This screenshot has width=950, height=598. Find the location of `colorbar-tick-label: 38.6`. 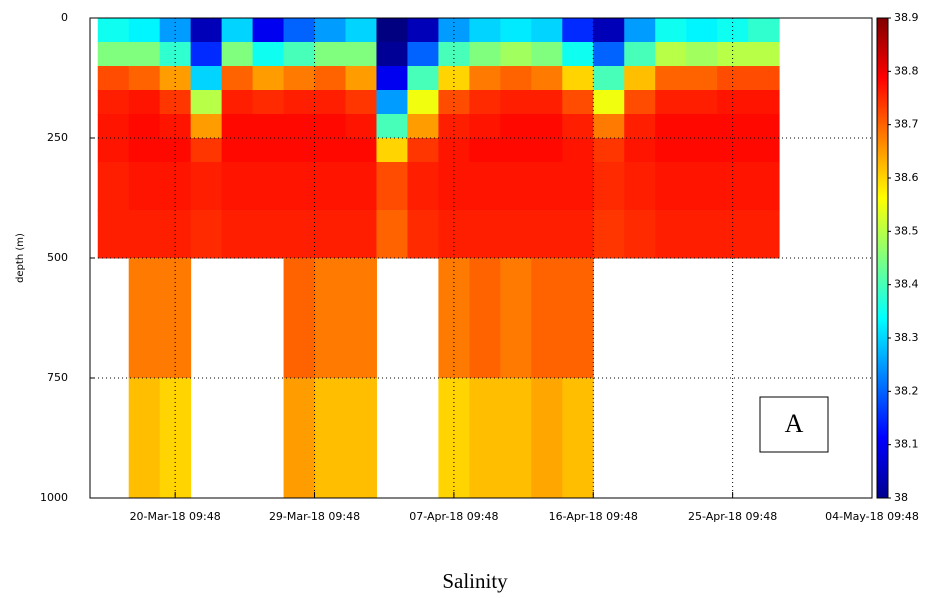

colorbar-tick-label: 38.6 is located at coordinates (906, 177).